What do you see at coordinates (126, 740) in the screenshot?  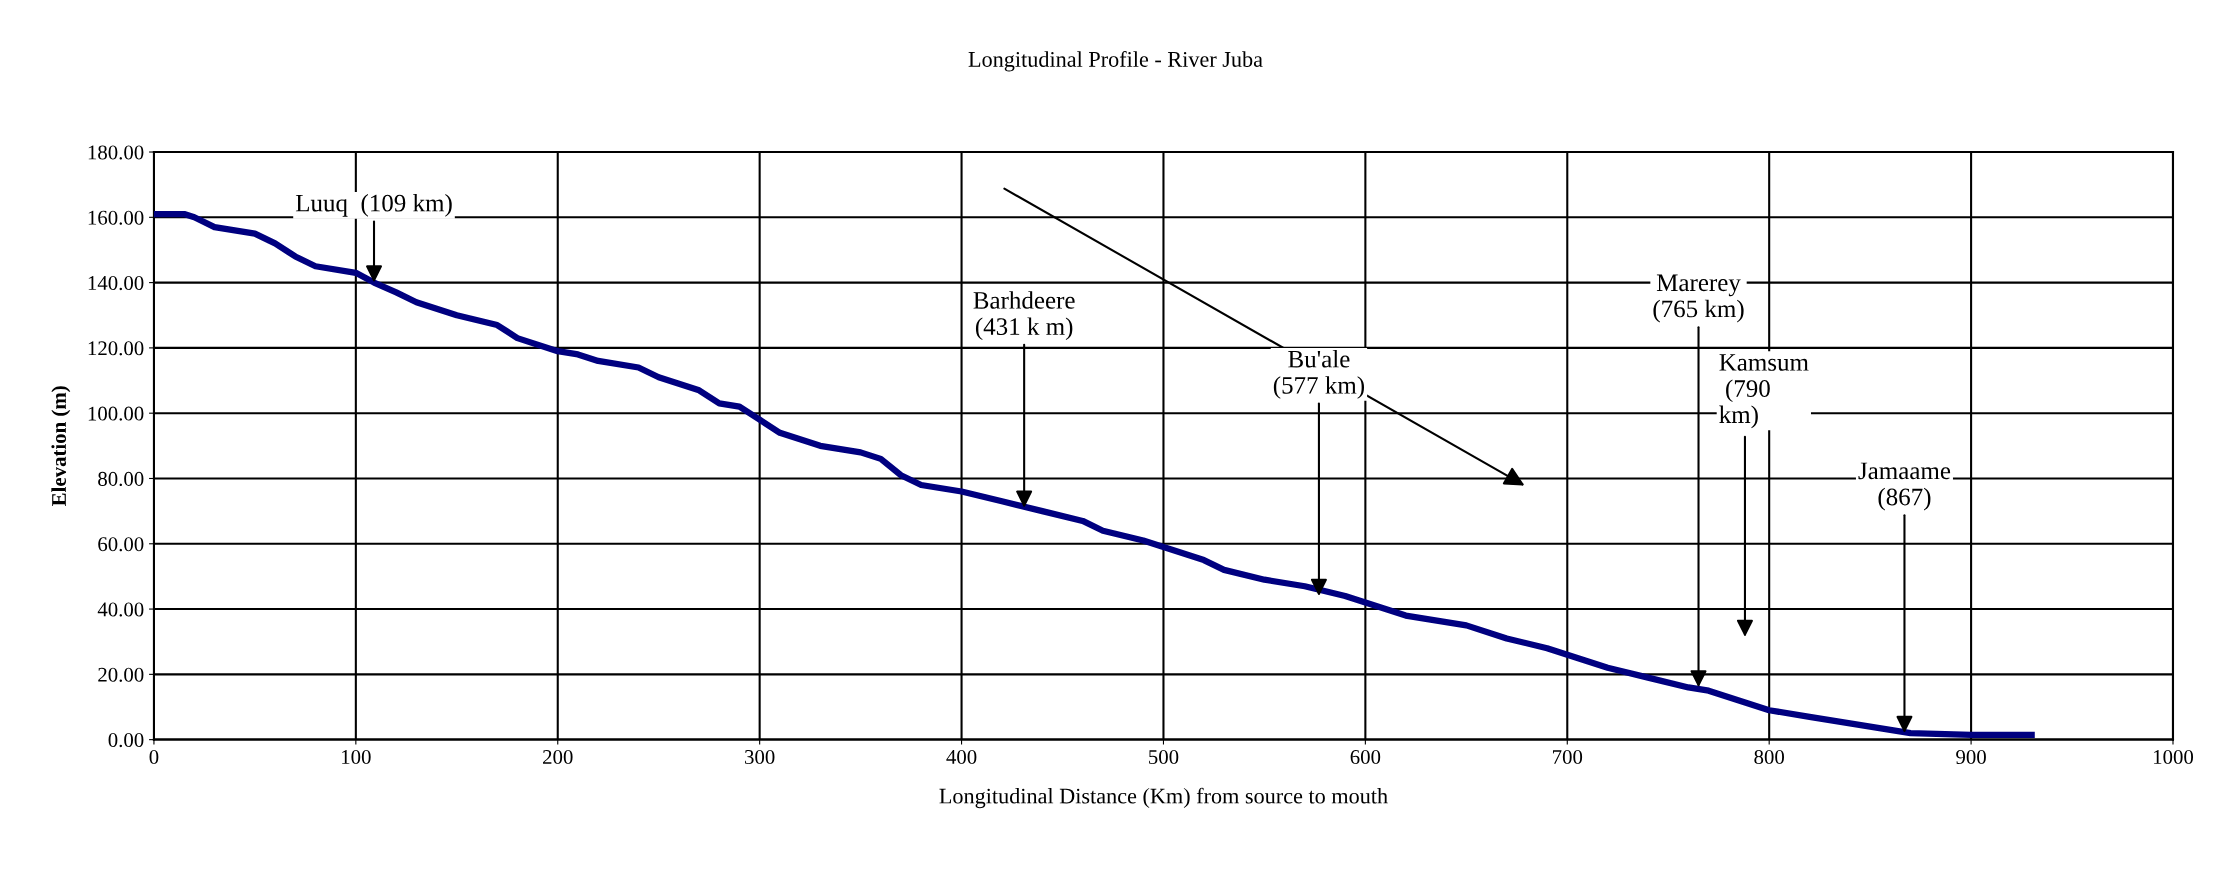 I see `y-tick-label: 0.00` at bounding box center [126, 740].